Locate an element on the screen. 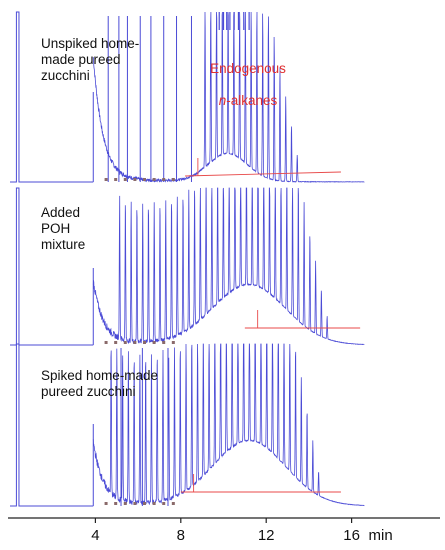  endogenous-alkanes-annotation: Endogenous n-alkanes is located at coordinates (248, 77).